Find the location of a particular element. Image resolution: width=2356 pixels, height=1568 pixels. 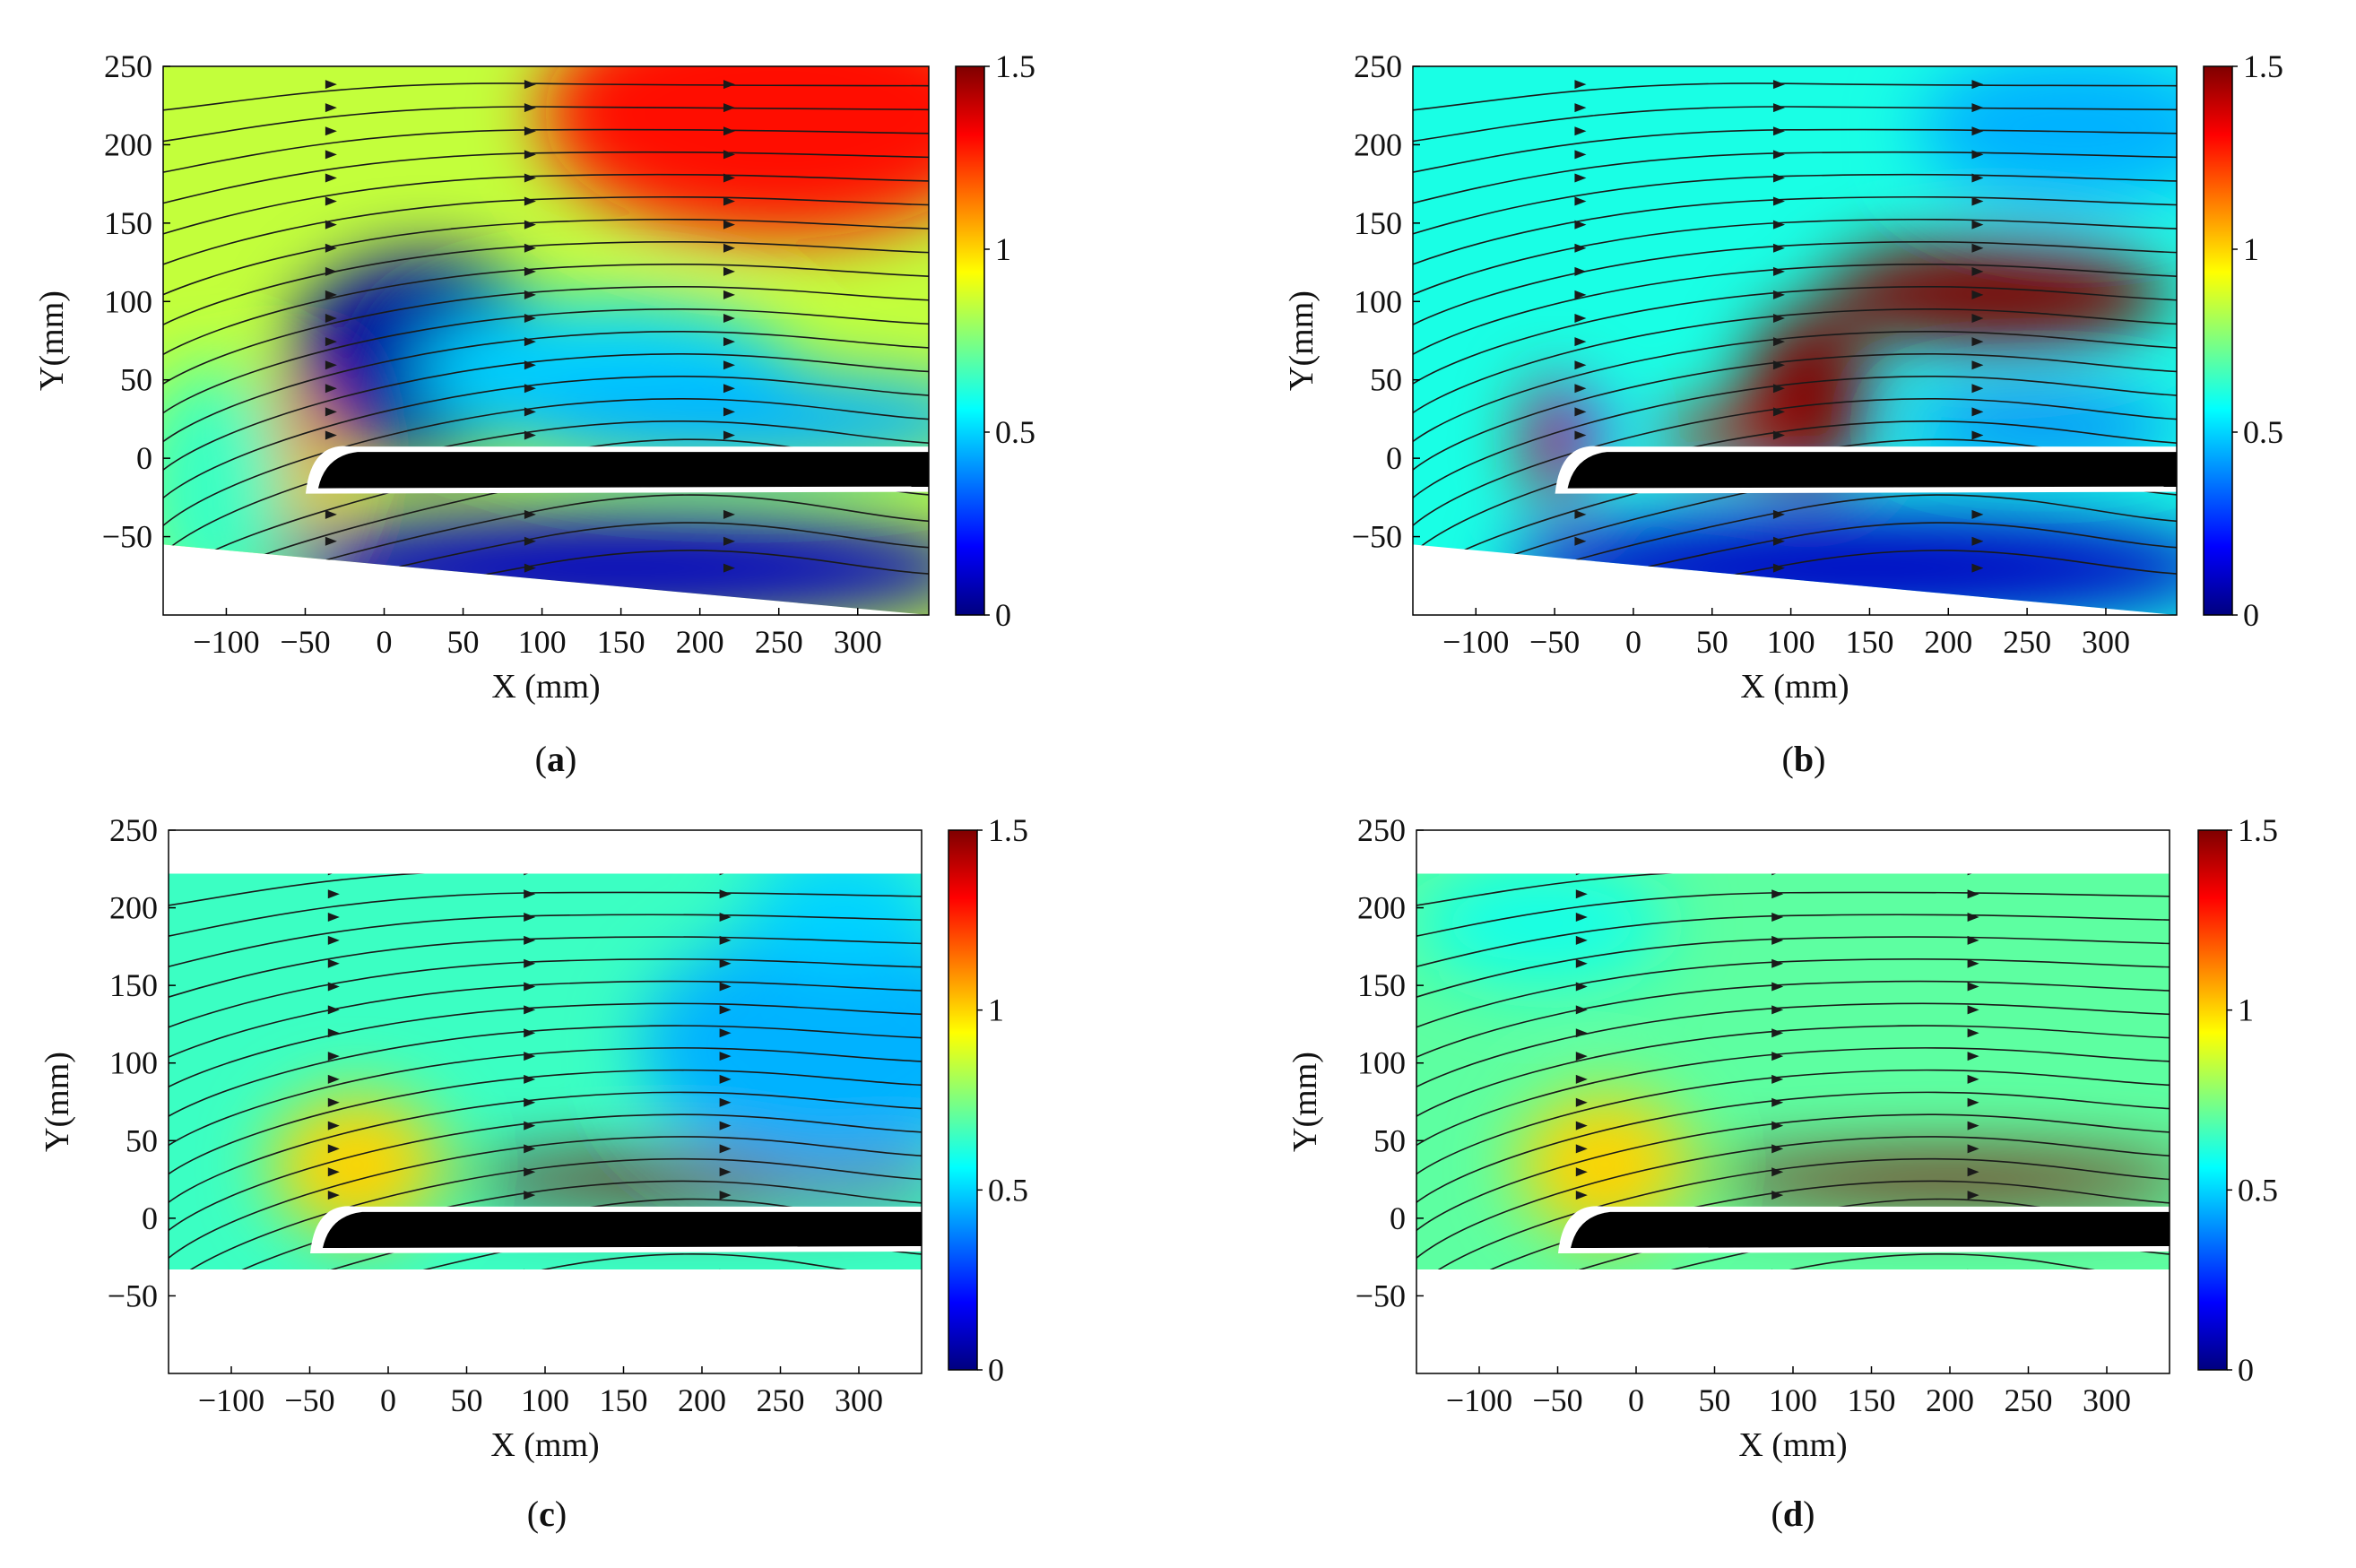

y-tick-label: 200 is located at coordinates (128, 144).